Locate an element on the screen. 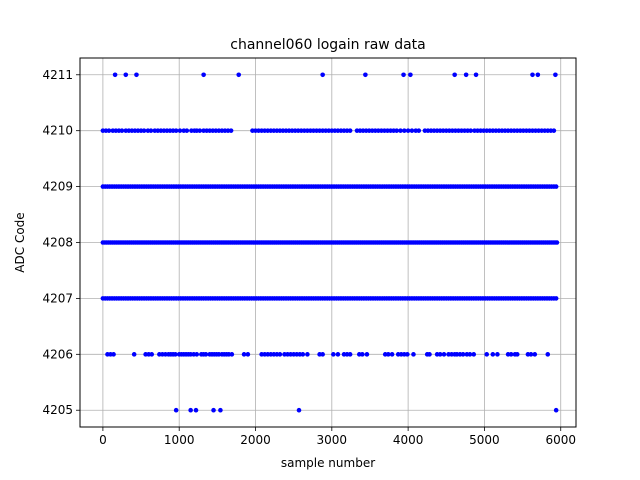 The height and width of the screenshot is (480, 640). y-tick-label: 4206 is located at coordinates (57, 354).